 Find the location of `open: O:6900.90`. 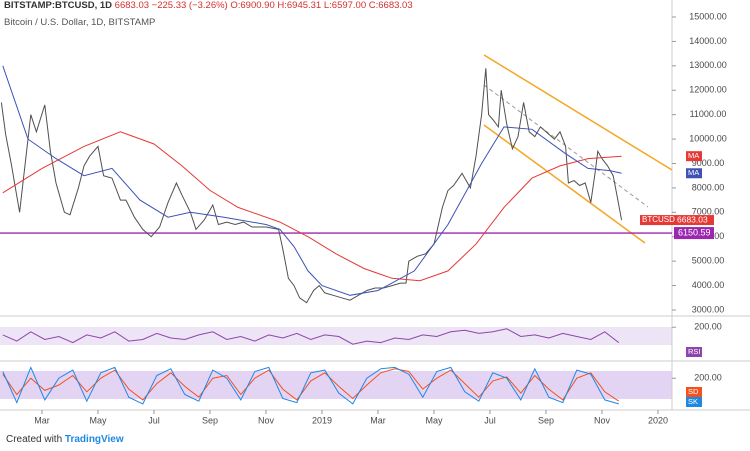

open: O:6900.90 is located at coordinates (252, 5).